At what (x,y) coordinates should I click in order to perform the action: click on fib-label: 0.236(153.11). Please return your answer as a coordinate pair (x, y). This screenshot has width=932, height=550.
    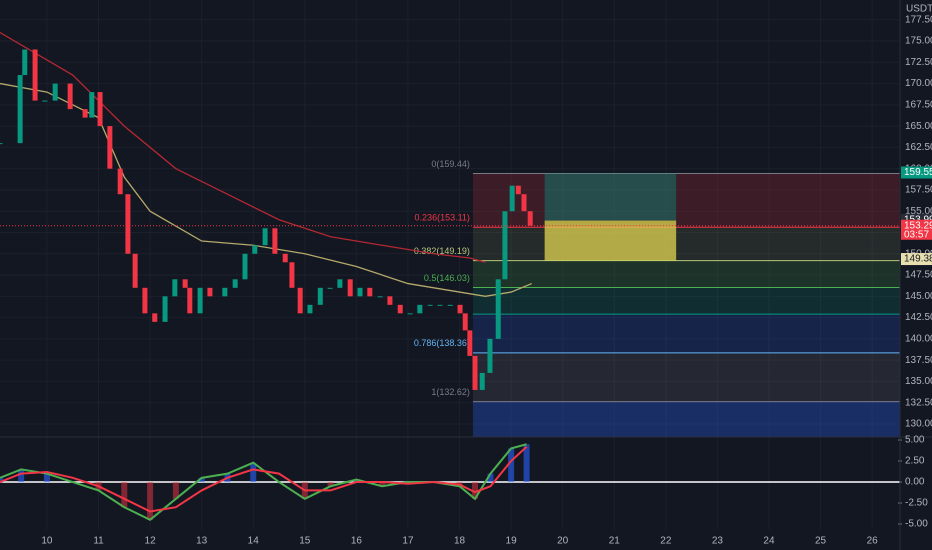
    Looking at the image, I should click on (442, 218).